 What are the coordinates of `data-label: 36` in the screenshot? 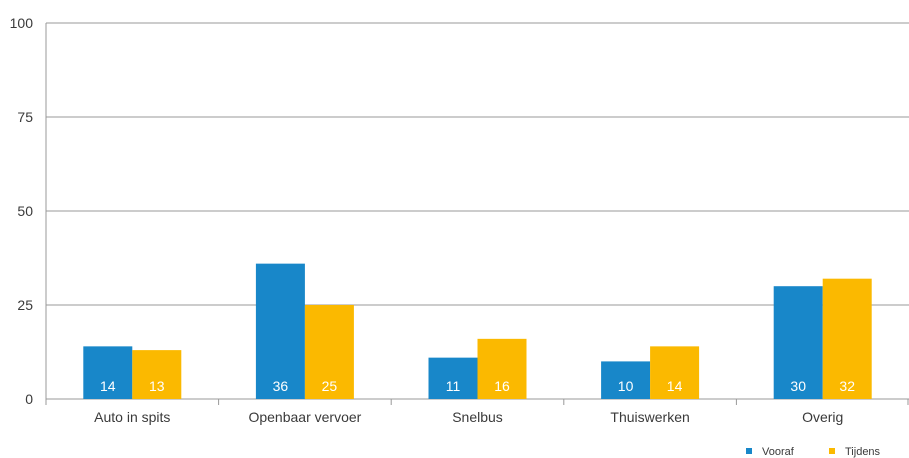 It's located at (281, 386).